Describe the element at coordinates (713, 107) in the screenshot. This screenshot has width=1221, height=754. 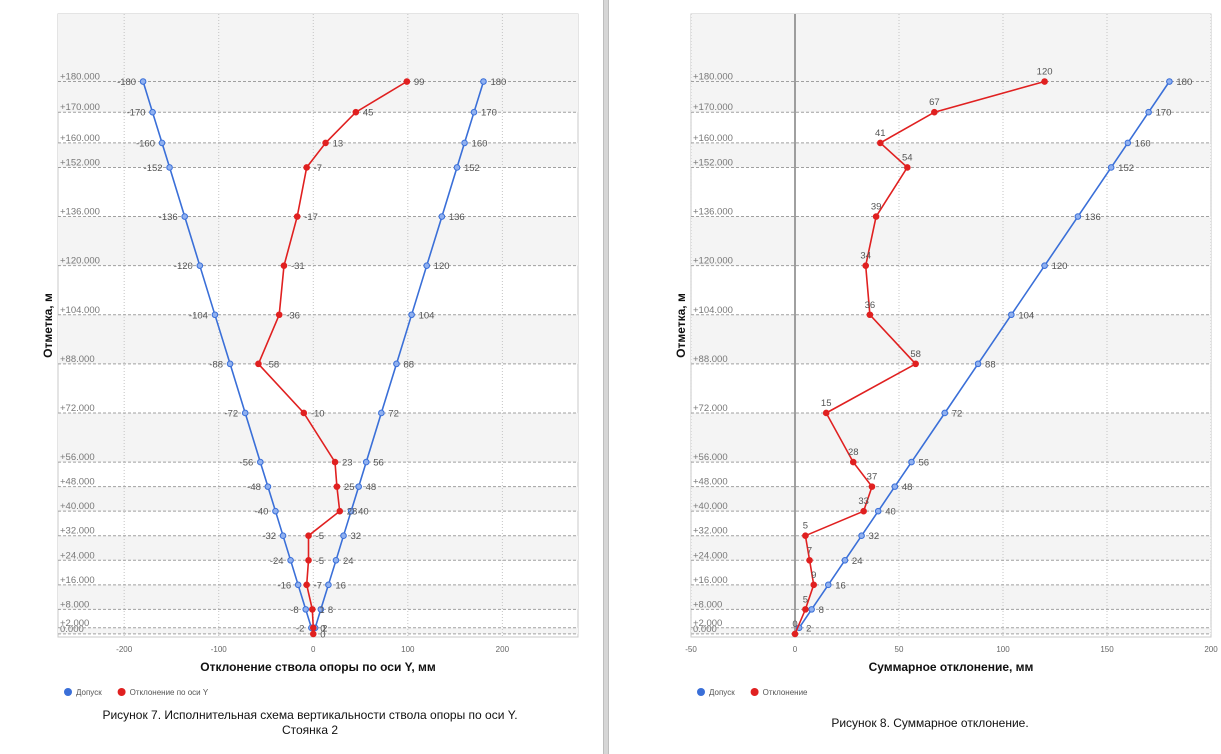
I see `y-tick-label: +170.000` at that location.